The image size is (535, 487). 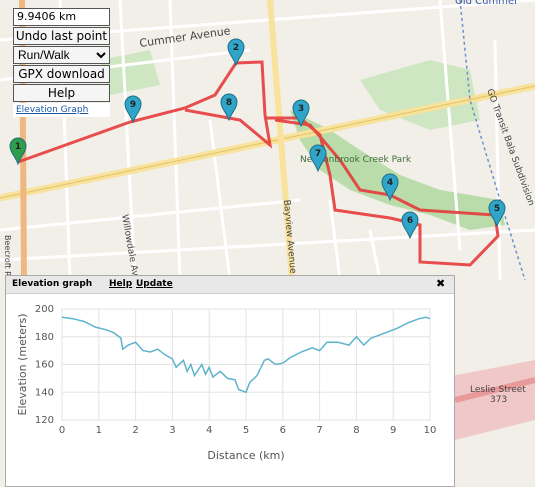 I want to click on y-tick-label: 160, so click(x=44, y=365).